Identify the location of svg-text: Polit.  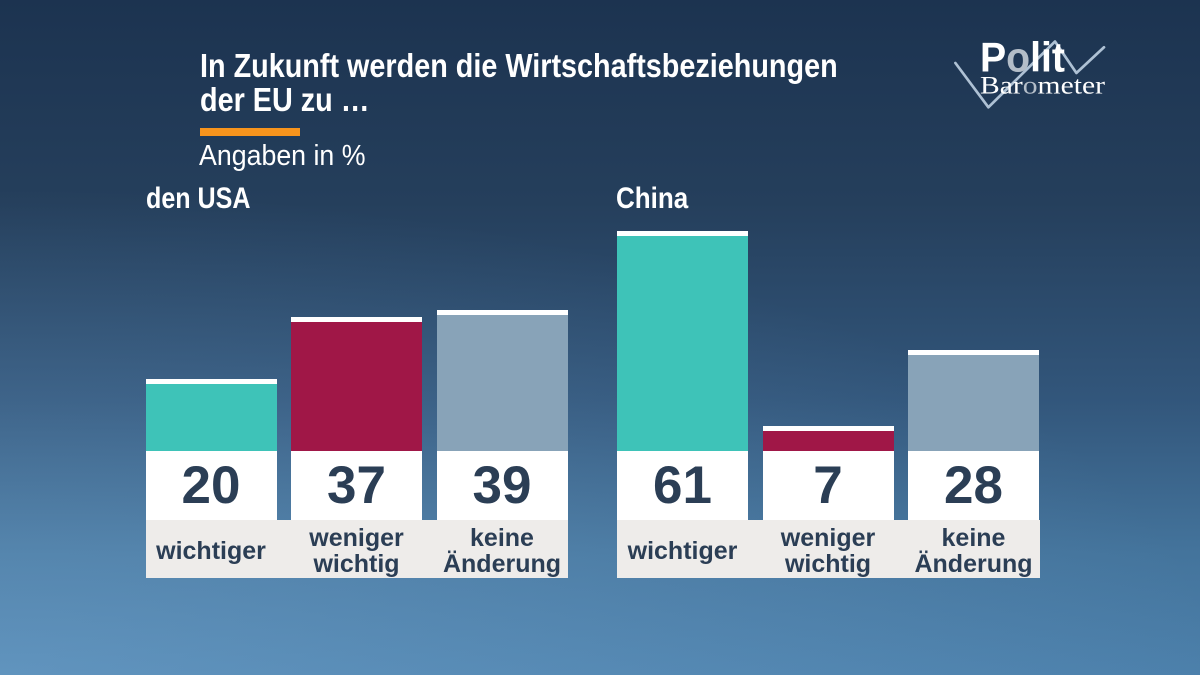
(1022, 57).